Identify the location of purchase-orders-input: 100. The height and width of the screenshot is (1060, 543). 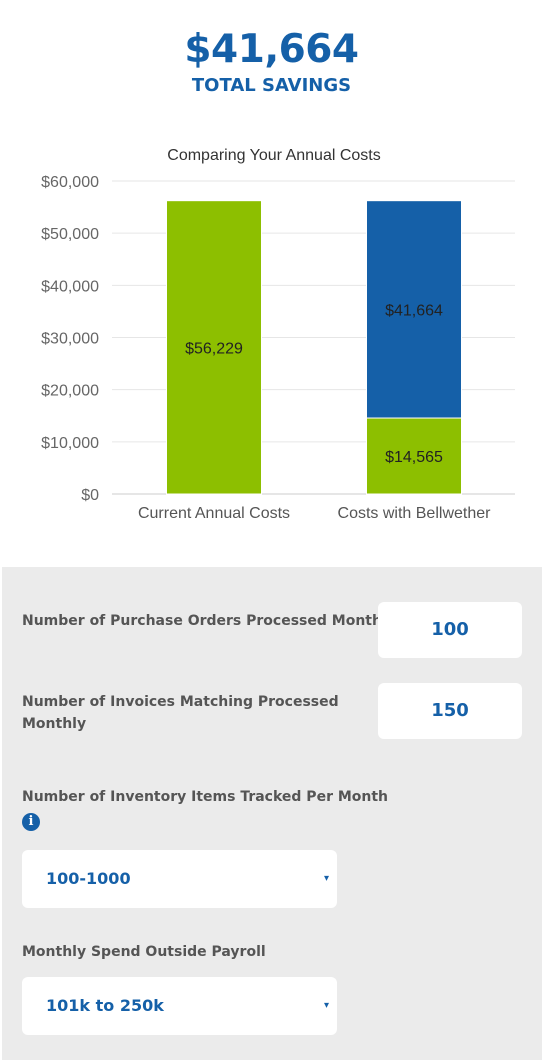
(450, 630).